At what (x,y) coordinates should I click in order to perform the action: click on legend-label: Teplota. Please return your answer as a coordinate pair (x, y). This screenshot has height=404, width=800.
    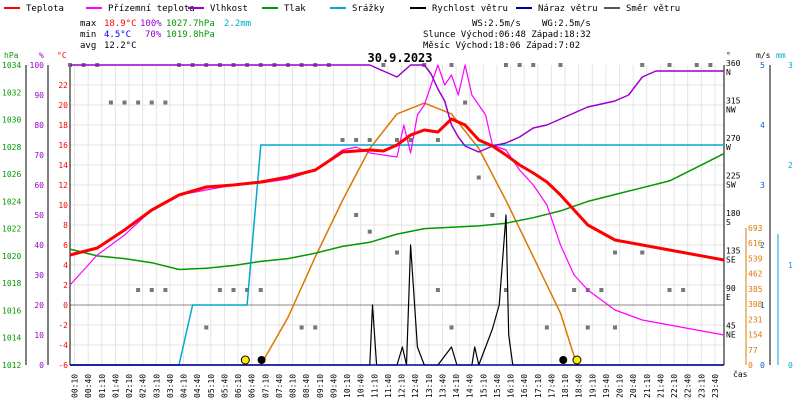
    Looking at the image, I should click on (45, 9).